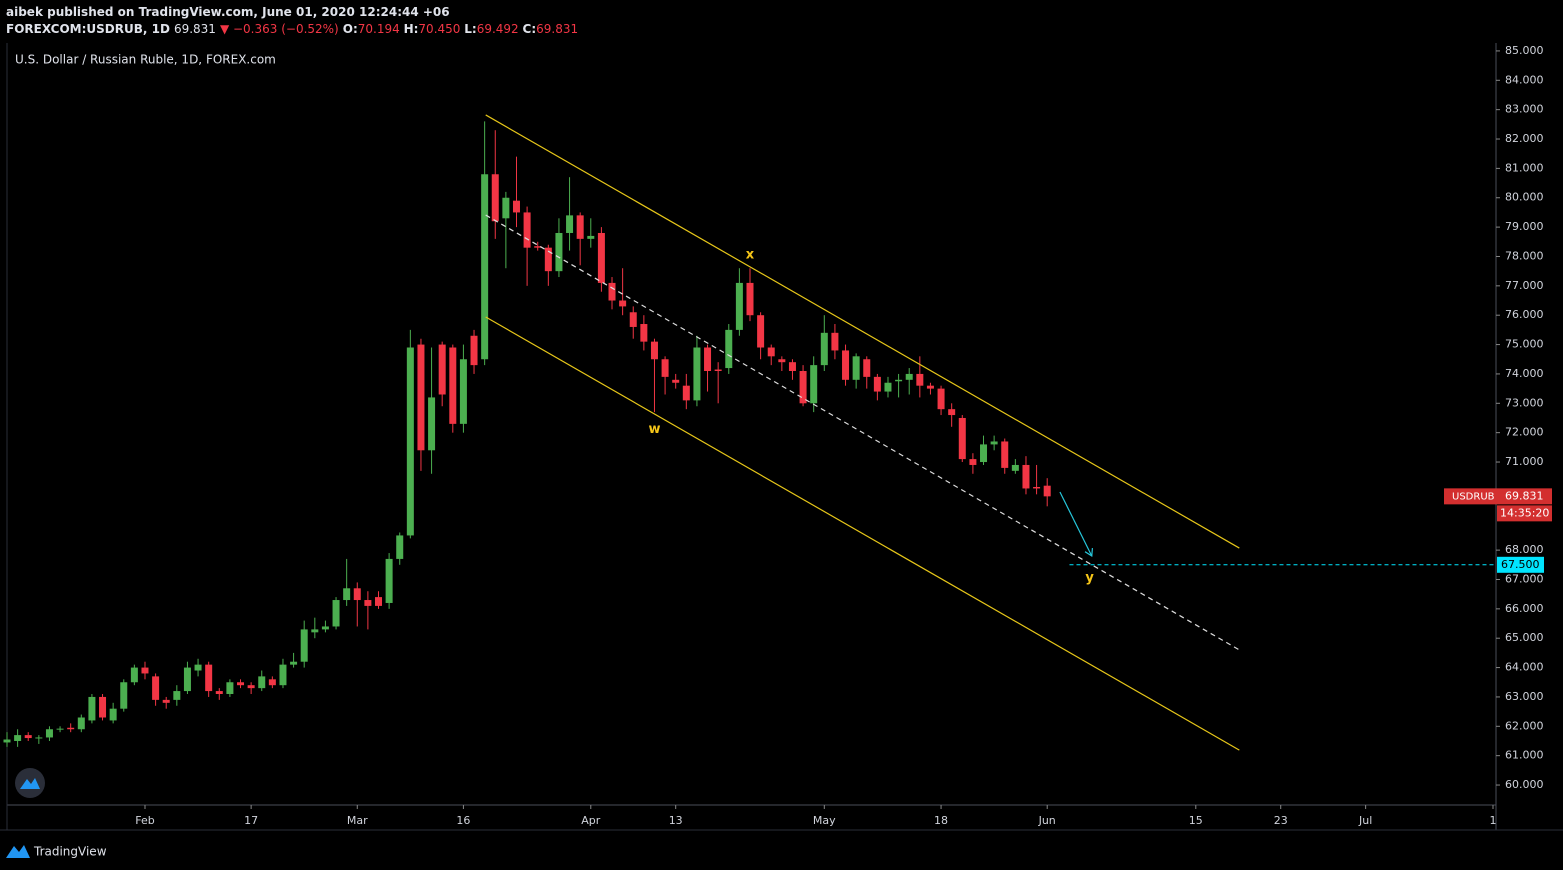  I want to click on y-tick-label: 68.000, so click(1524, 549).